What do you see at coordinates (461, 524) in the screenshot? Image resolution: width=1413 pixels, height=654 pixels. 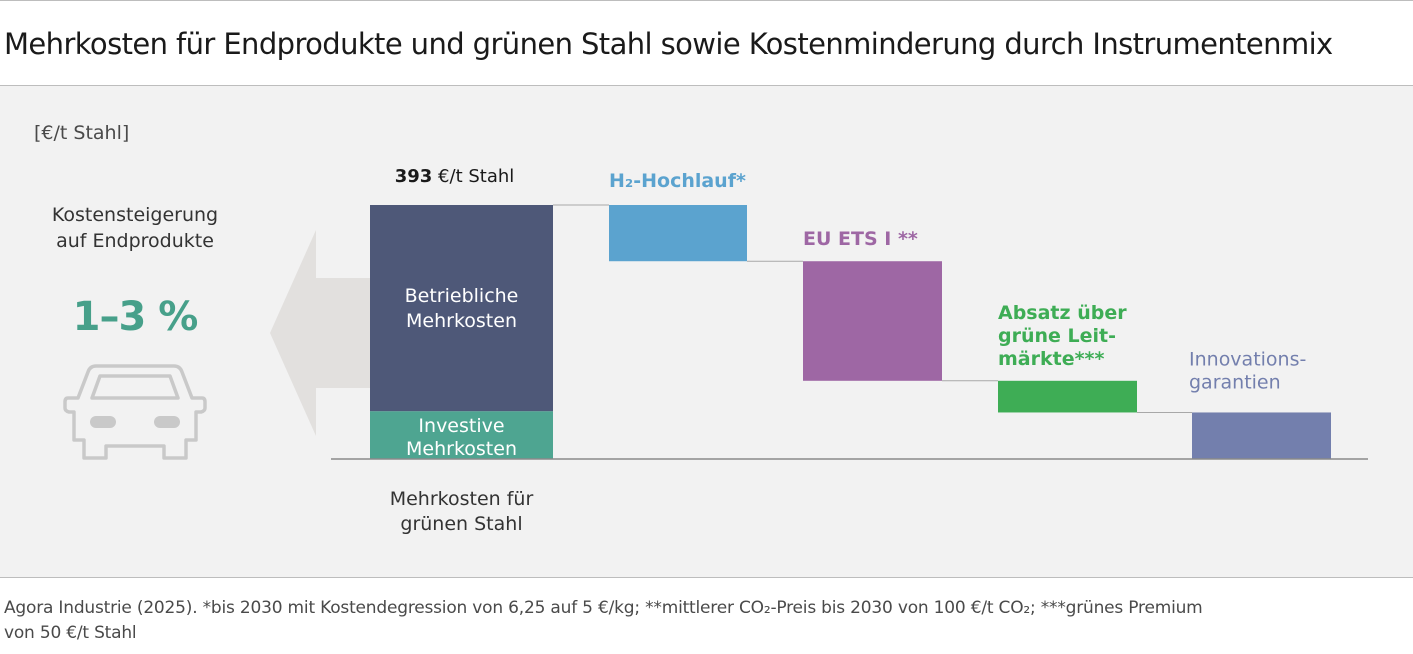 I see `category-label-line2: grünen Stahl` at bounding box center [461, 524].